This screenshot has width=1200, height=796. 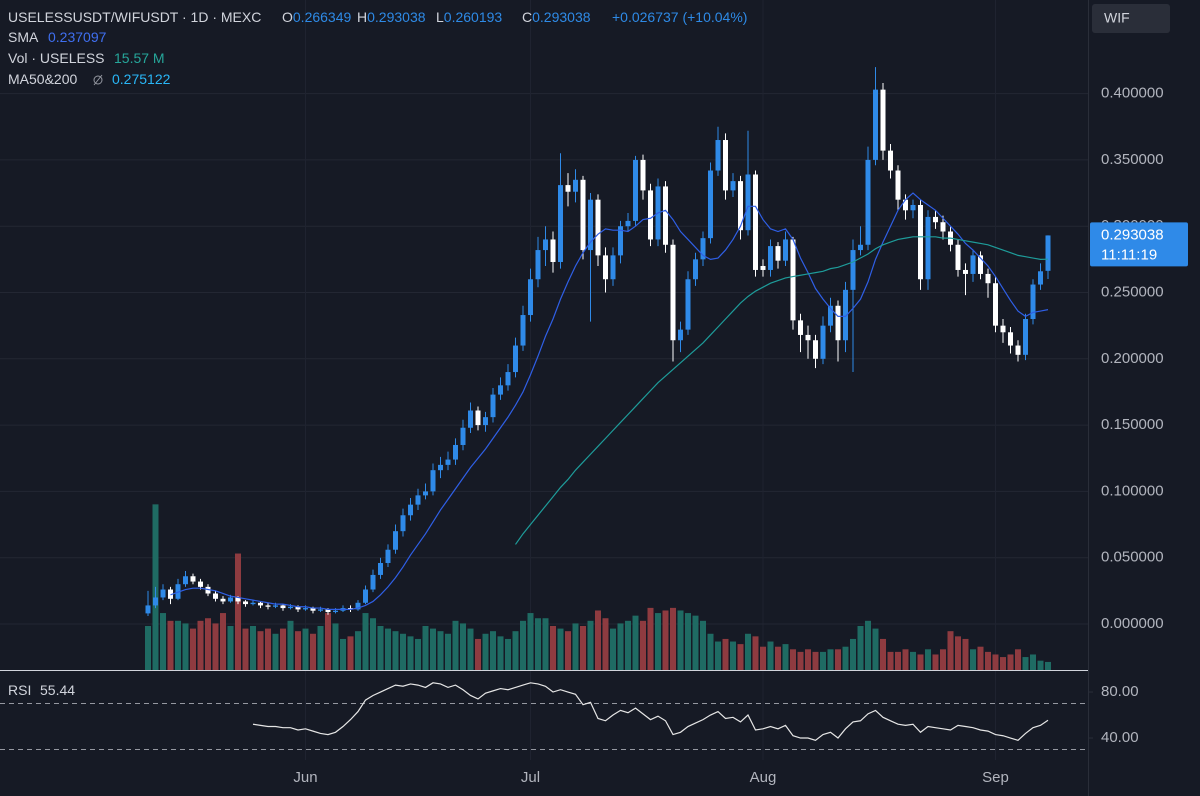 What do you see at coordinates (1132, 291) in the screenshot?
I see `y-tick-label: 0.250000` at bounding box center [1132, 291].